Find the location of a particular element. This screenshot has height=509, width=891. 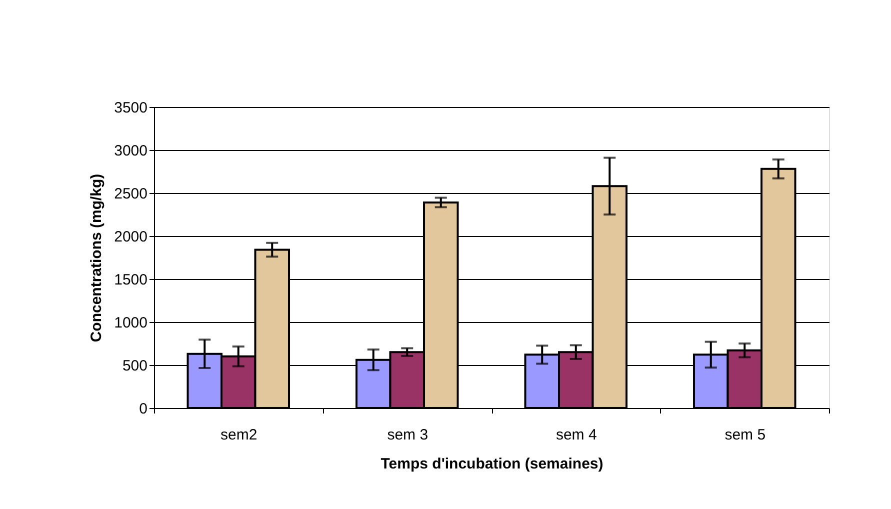

x-tick-label: sem 4 is located at coordinates (576, 435).